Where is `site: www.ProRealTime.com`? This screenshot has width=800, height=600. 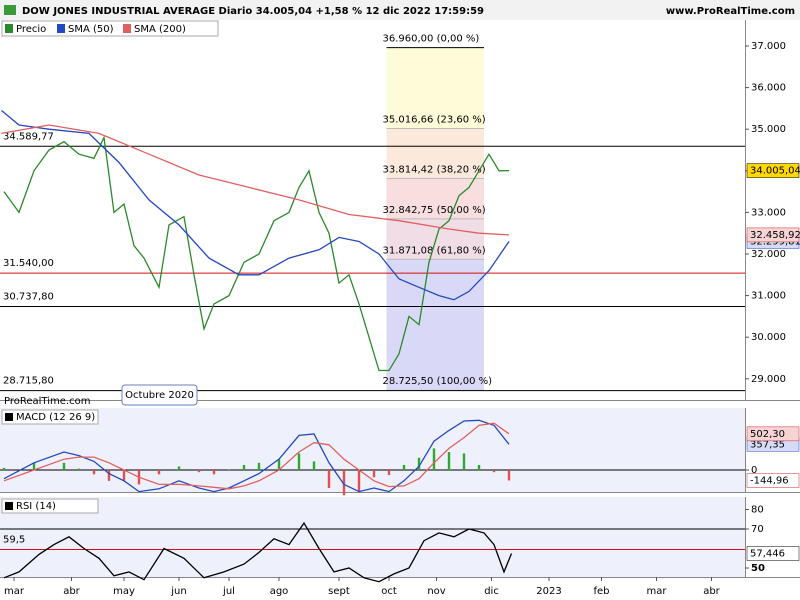 site: www.ProRealTime.com is located at coordinates (730, 11).